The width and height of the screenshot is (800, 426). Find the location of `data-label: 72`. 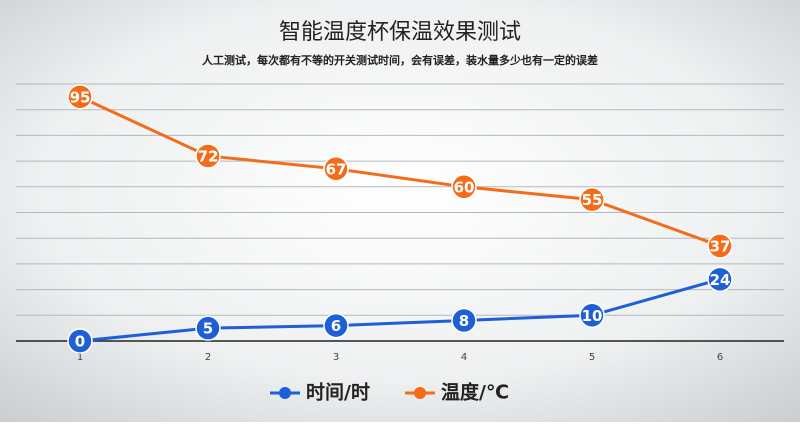

data-label: 72 is located at coordinates (208, 156).